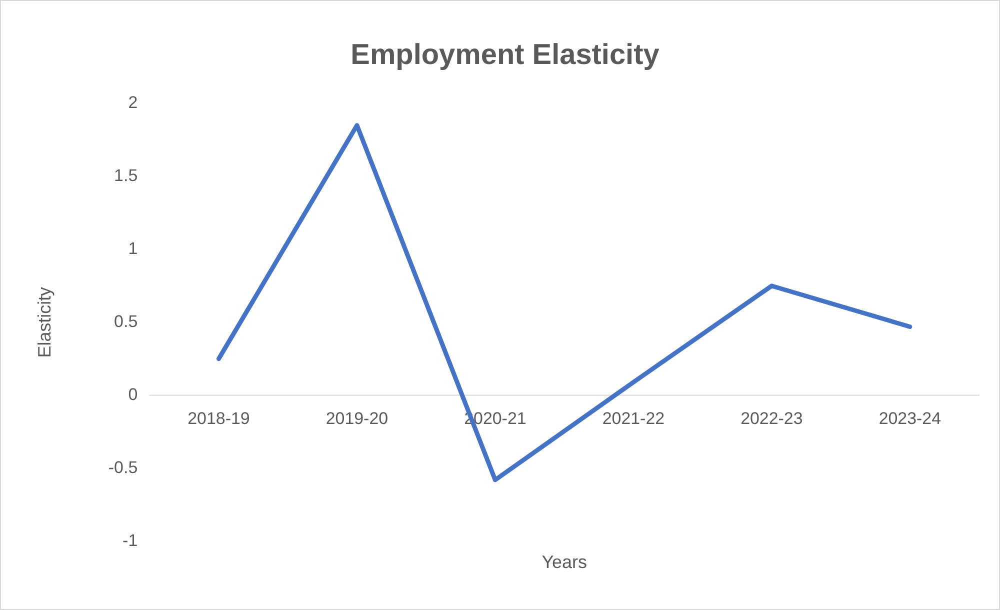  What do you see at coordinates (133, 102) in the screenshot?
I see `y-tick-label: 2` at bounding box center [133, 102].